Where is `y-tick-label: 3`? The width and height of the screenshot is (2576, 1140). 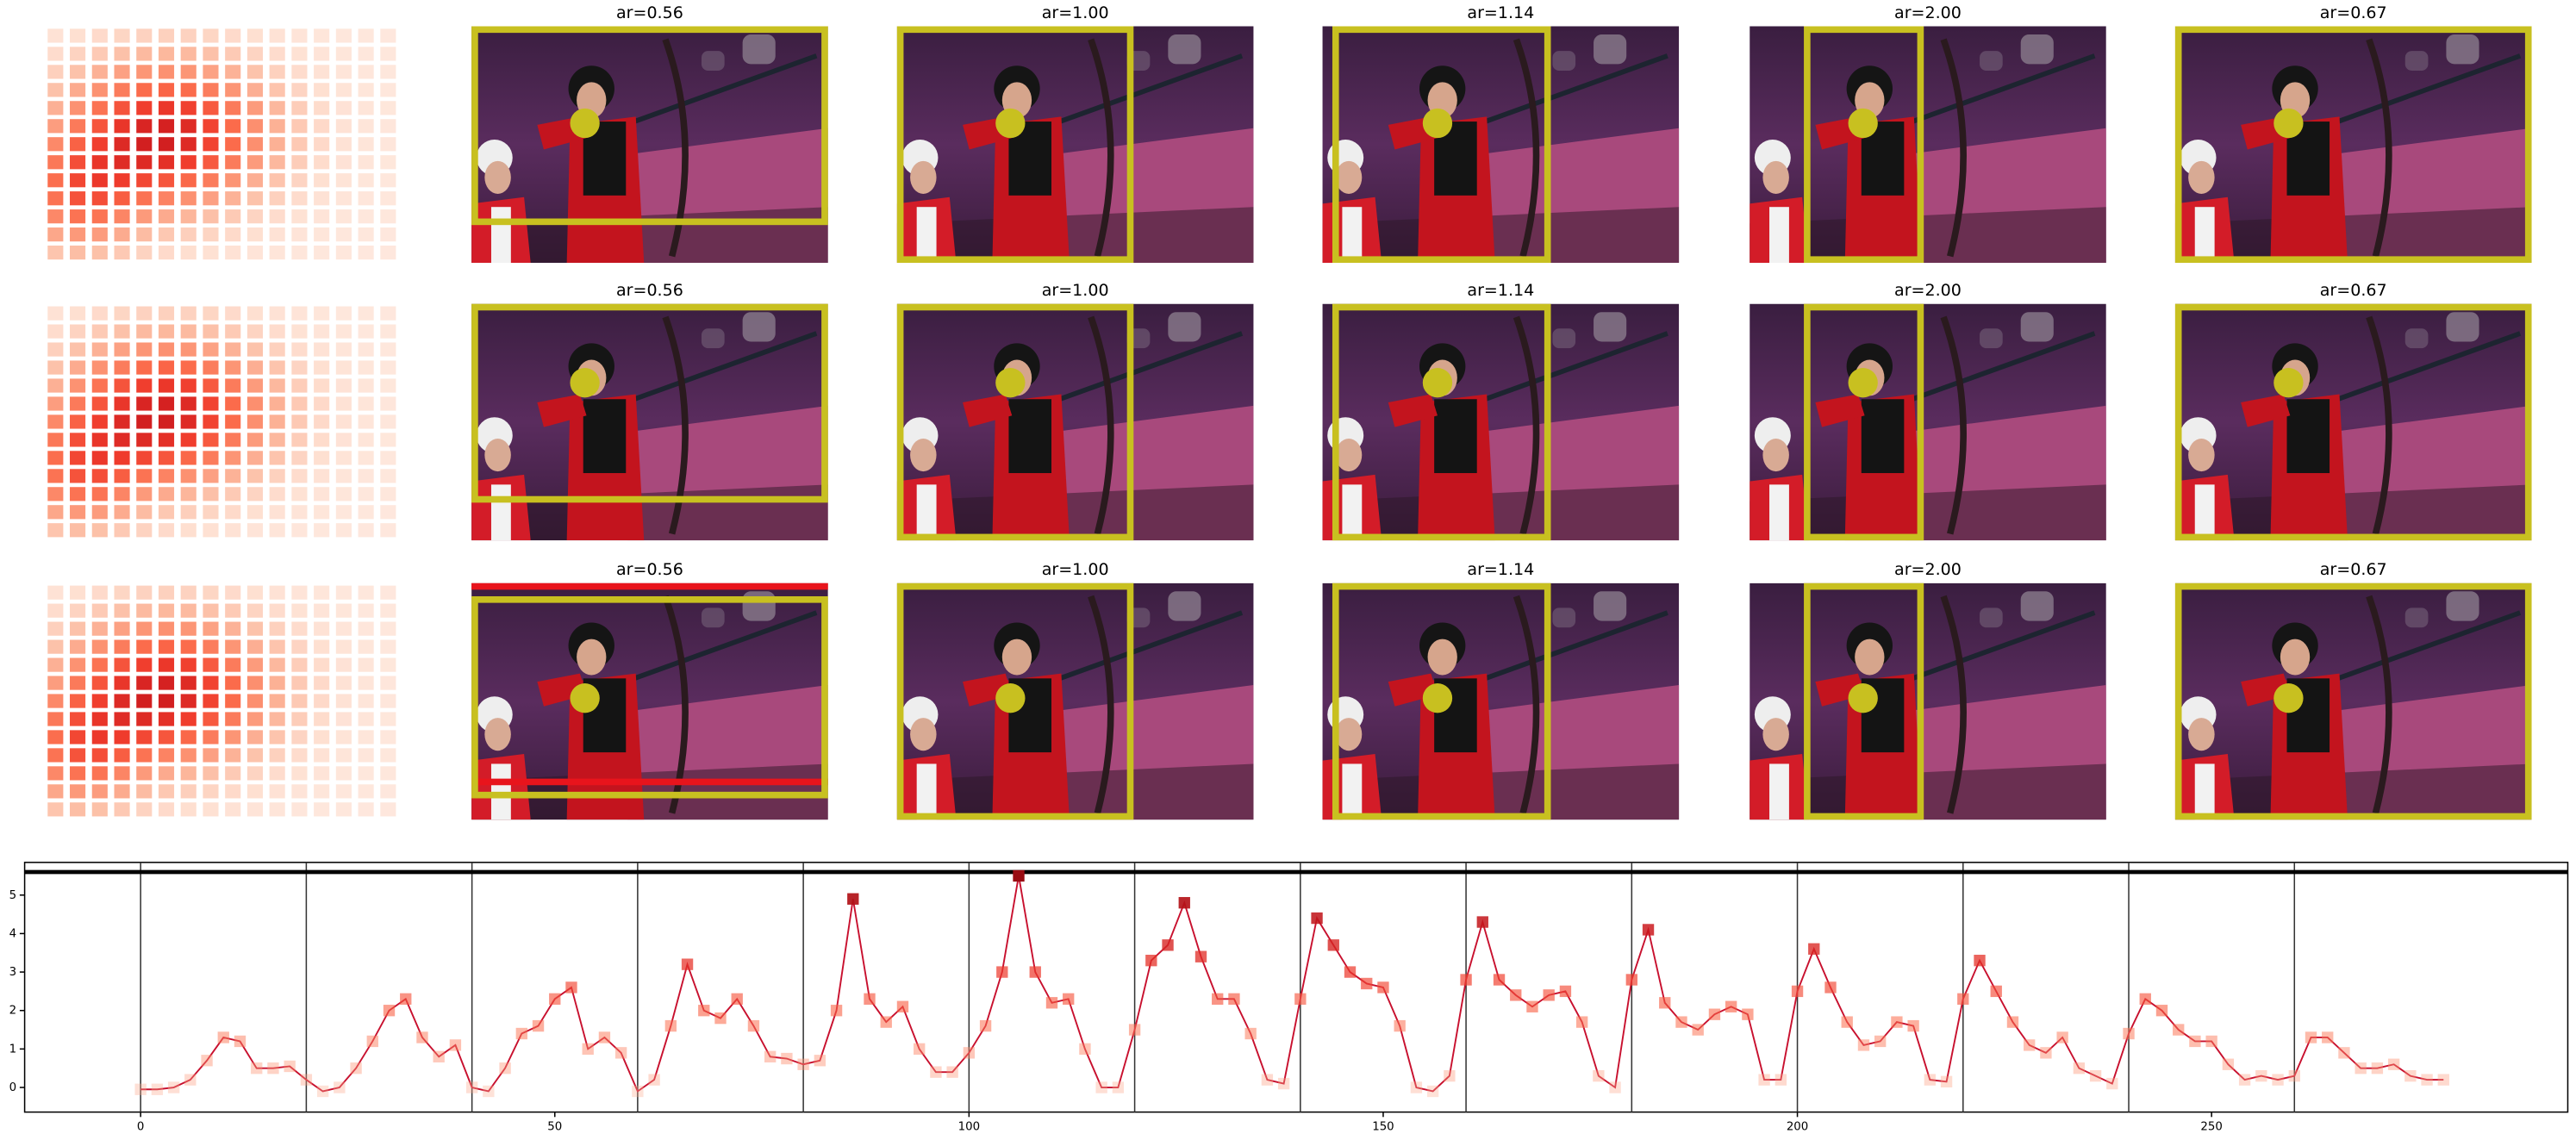
y-tick-label: 3 is located at coordinates (12, 972).